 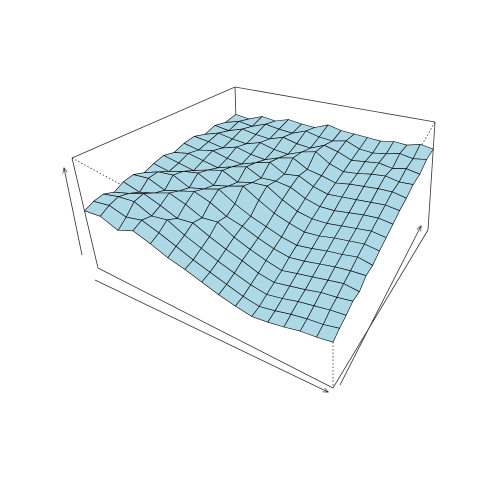 What do you see at coordinates (328, 333) in the screenshot?
I see `surface-facet` at bounding box center [328, 333].